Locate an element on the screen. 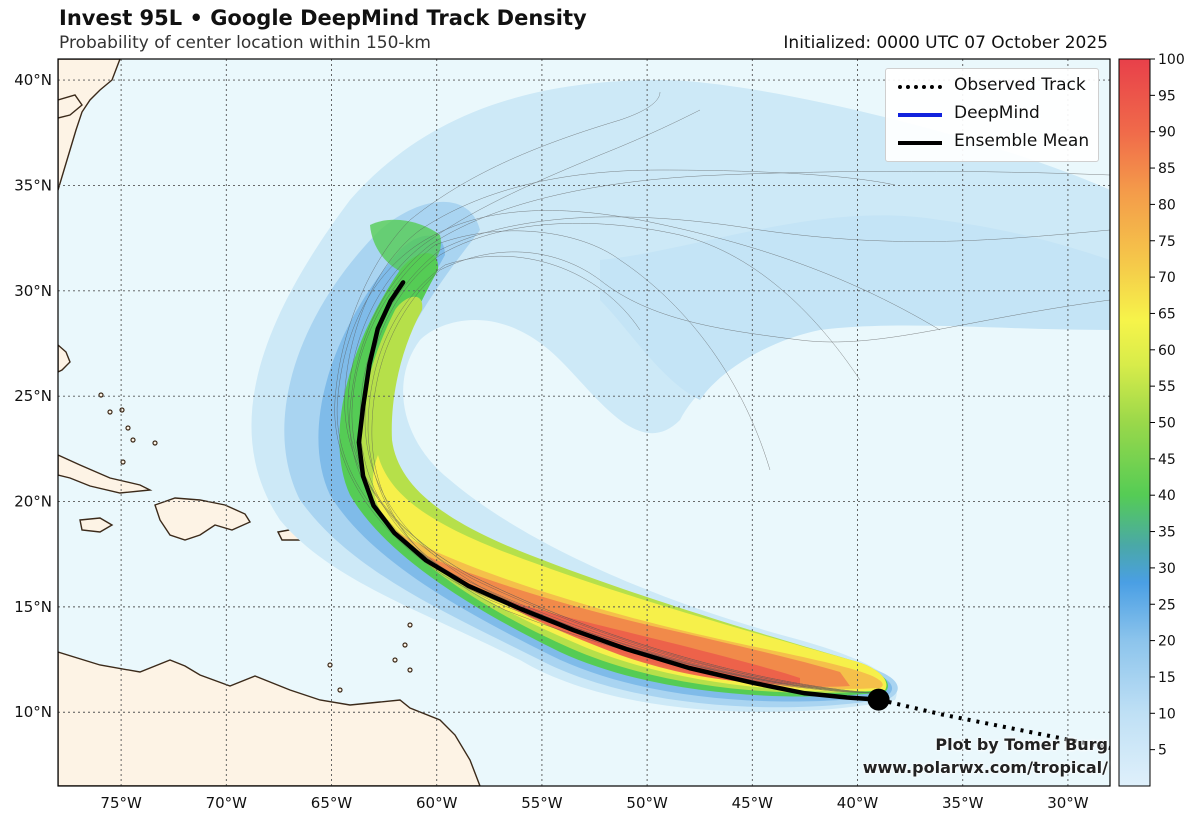  colorbar-tick-label: 65 is located at coordinates (1167, 314).